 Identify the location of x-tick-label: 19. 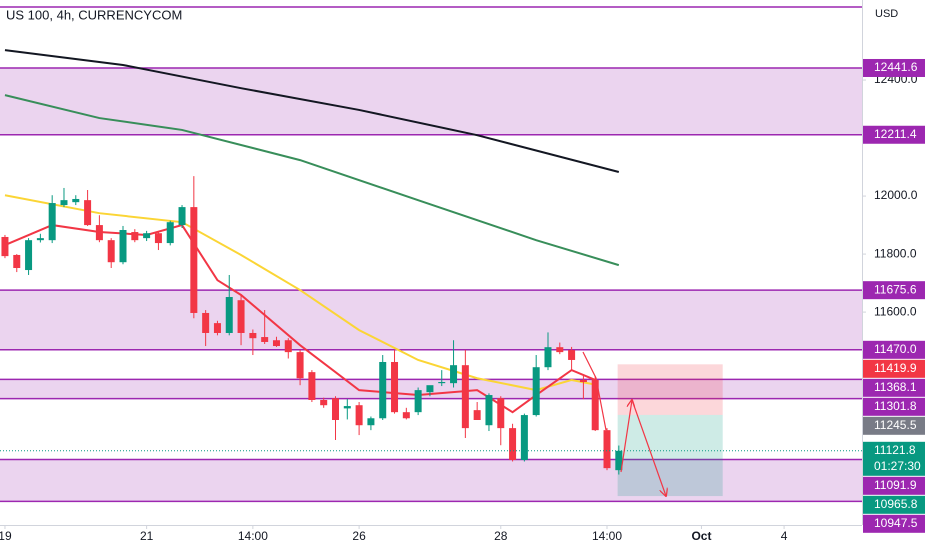
(6, 536).